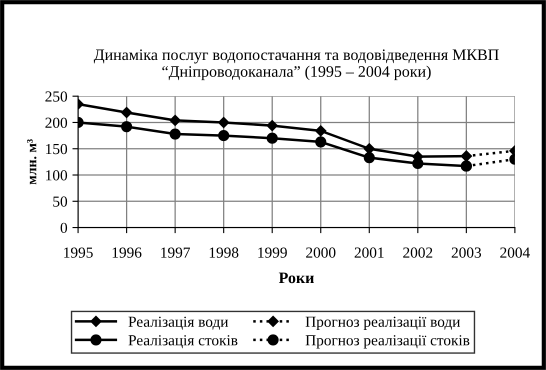 The height and width of the screenshot is (370, 546). Describe the element at coordinates (127, 252) in the screenshot. I see `x-tick-label: 1996` at that location.